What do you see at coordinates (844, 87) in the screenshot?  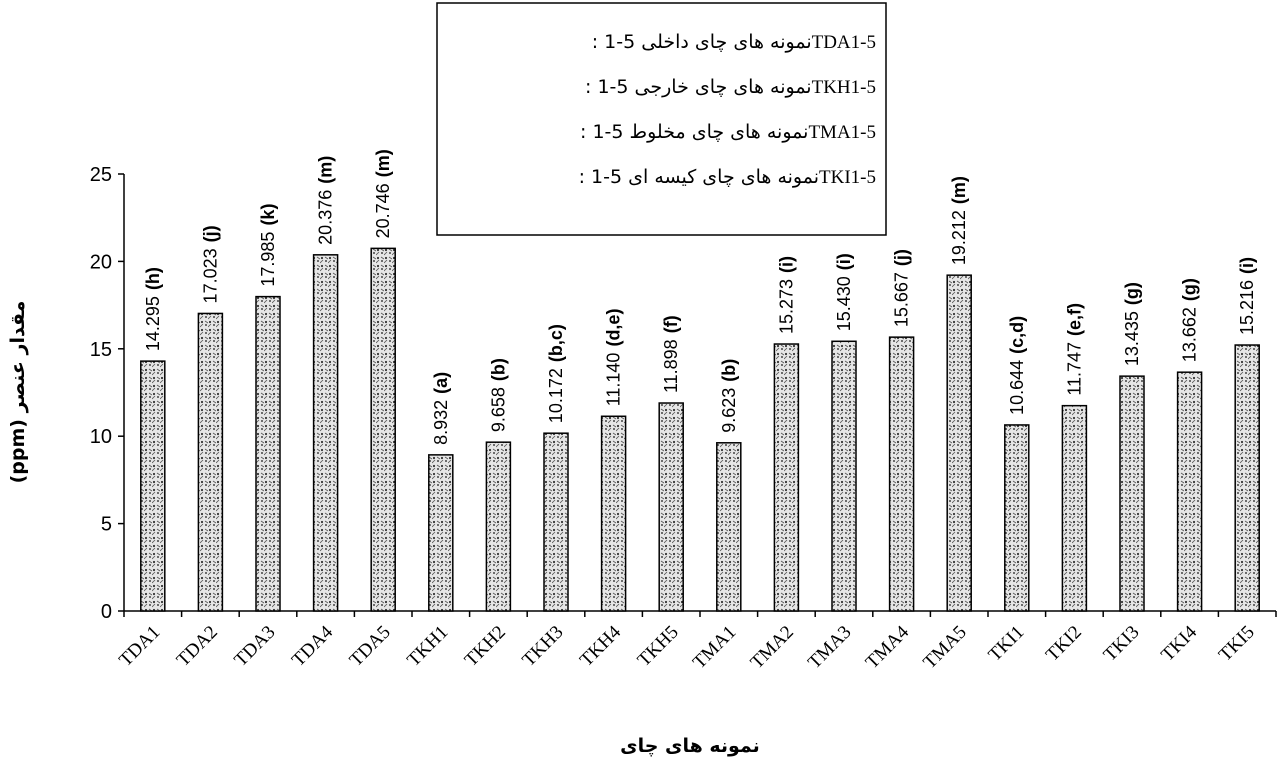 I see `legend-code: TKH1-5` at bounding box center [844, 87].